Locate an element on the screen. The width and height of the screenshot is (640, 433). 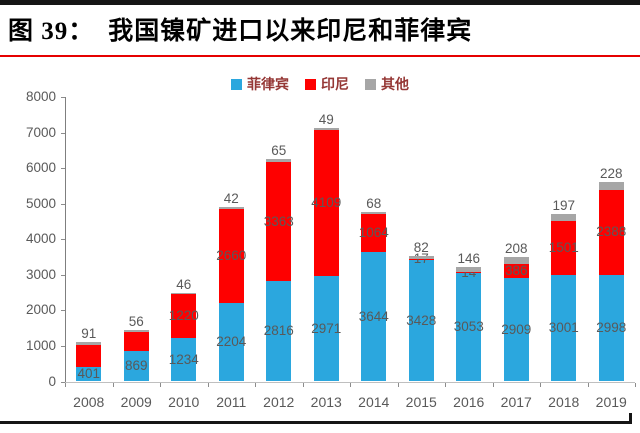
indonesia-swatch-icon is located at coordinates (310, 84).